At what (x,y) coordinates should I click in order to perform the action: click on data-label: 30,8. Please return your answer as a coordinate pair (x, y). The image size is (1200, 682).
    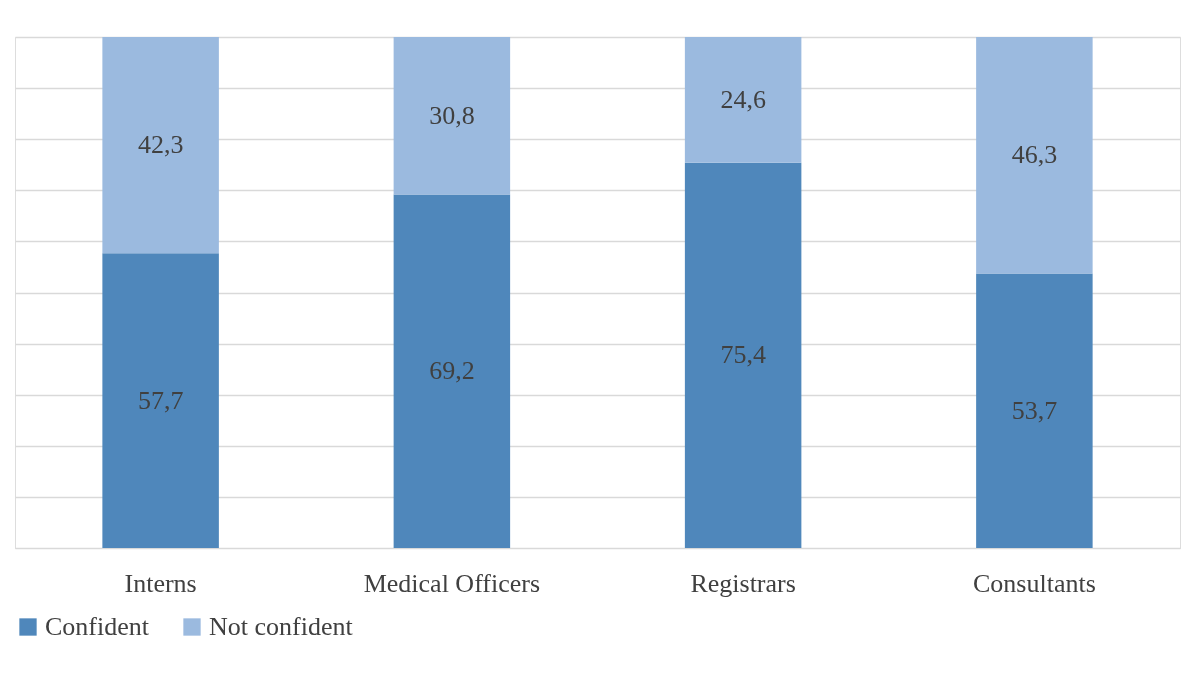
    Looking at the image, I should click on (452, 115).